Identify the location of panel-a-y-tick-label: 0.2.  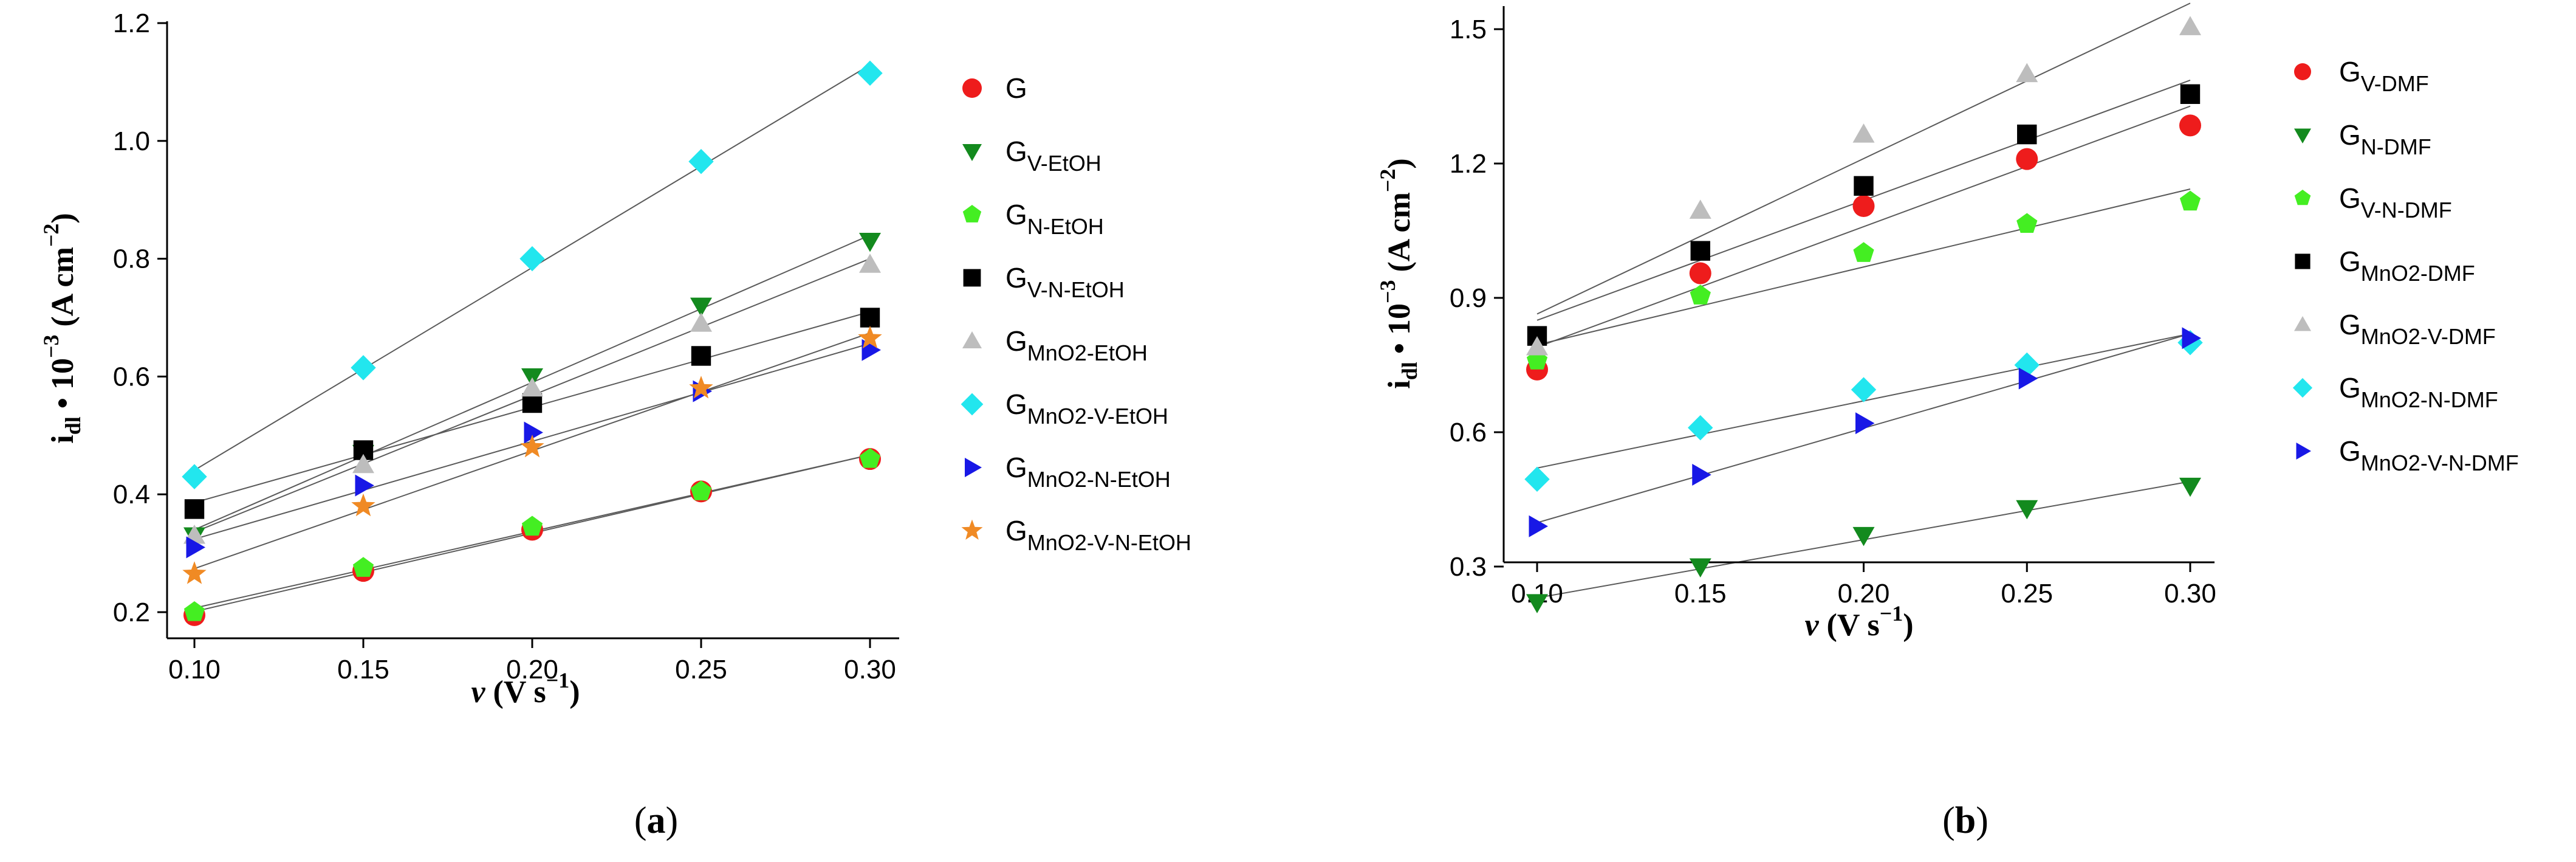
(131, 612).